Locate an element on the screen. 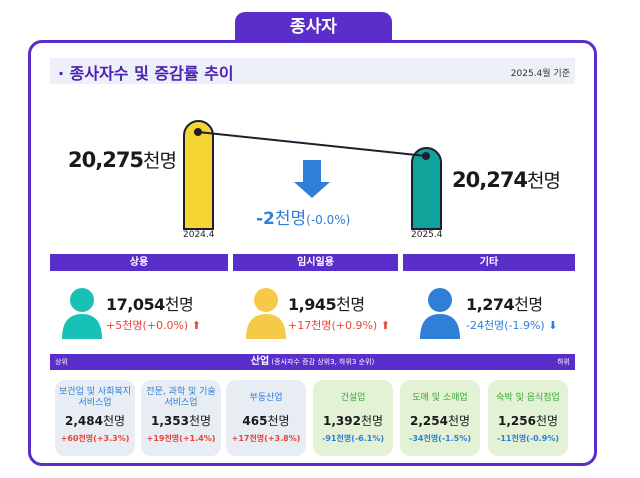  industry-card: 부동산업 465천명 +17천명(+3.8%) is located at coordinates (266, 418).